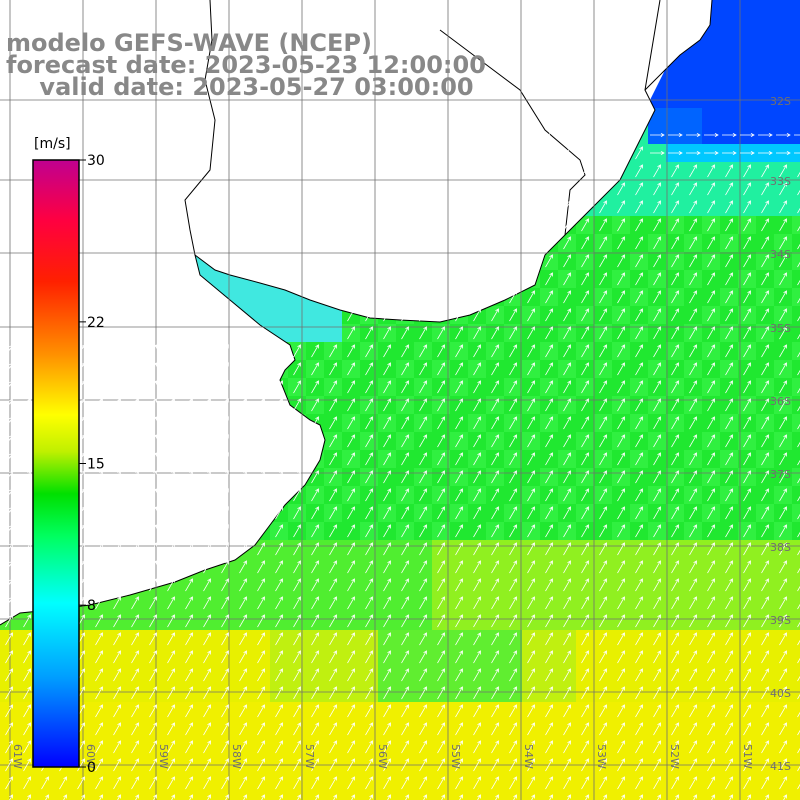 The image size is (800, 800). What do you see at coordinates (780, 101) in the screenshot?
I see `latitude-label: 32S` at bounding box center [780, 101].